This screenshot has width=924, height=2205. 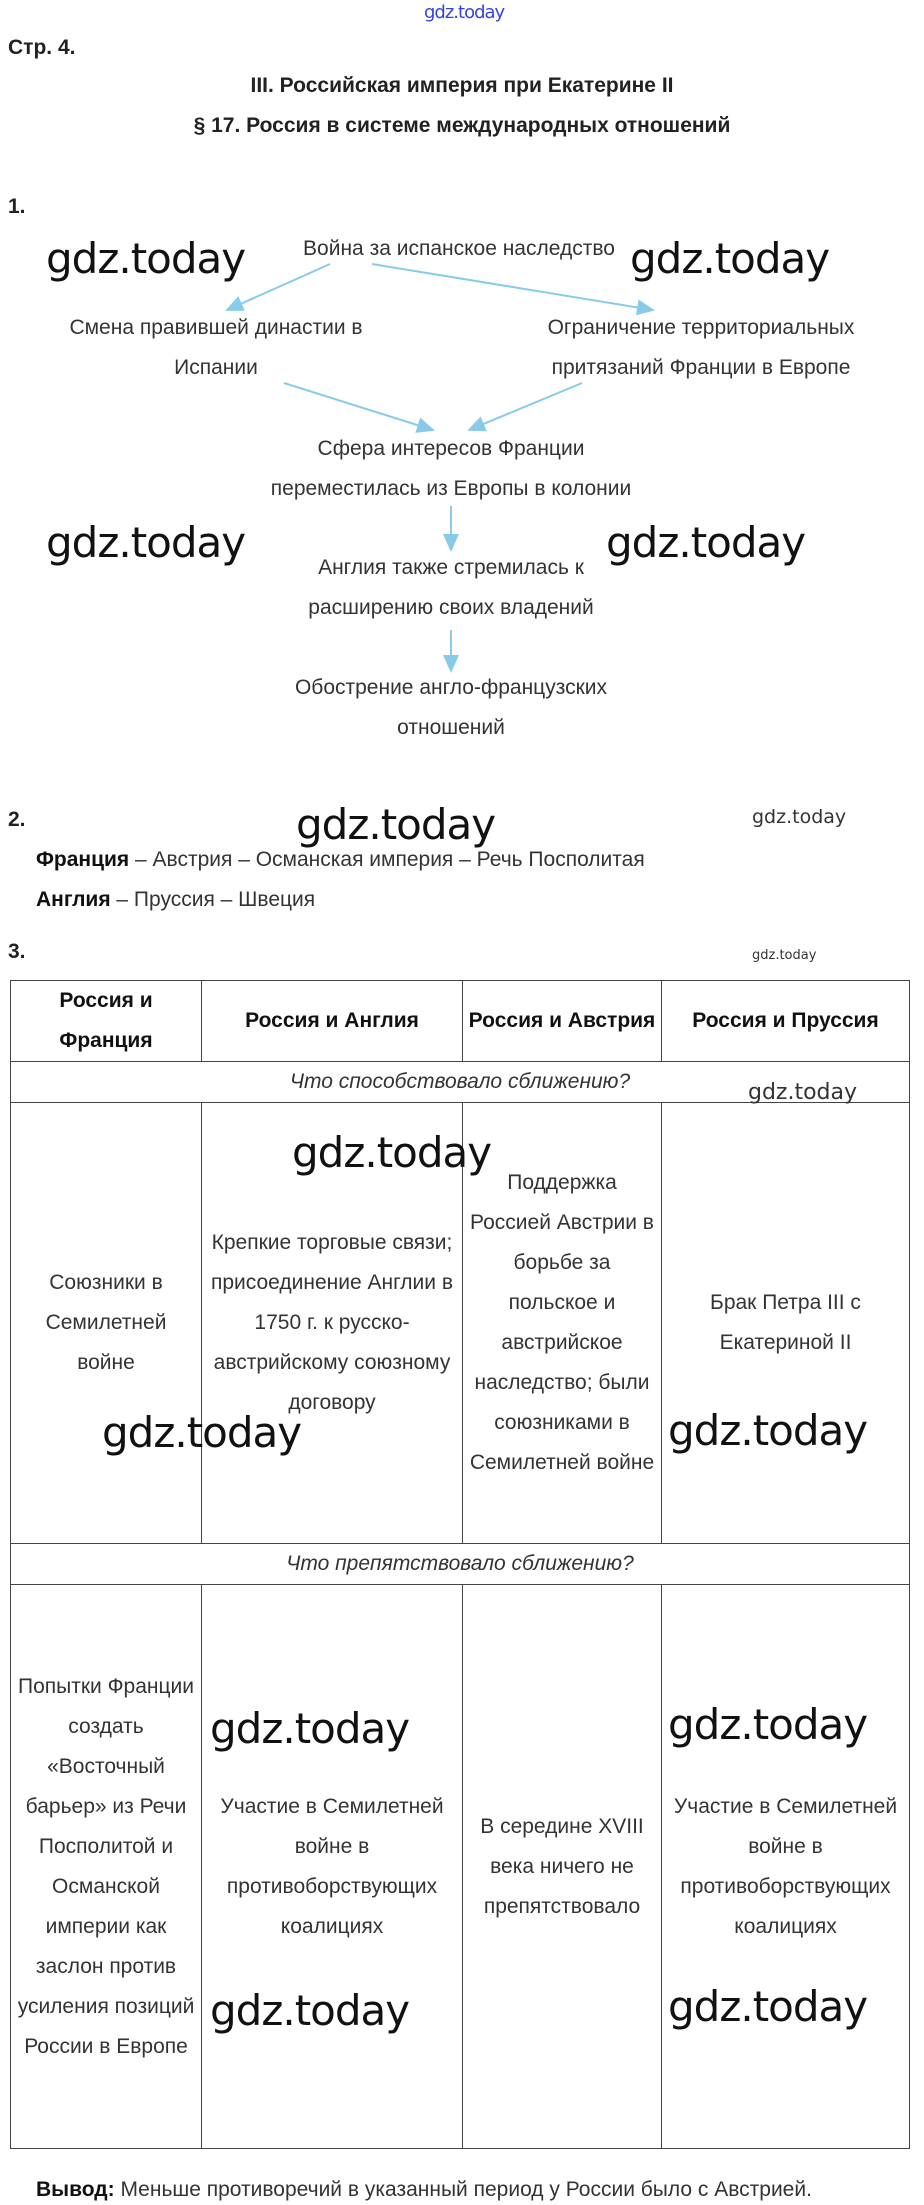 I want to click on table-cell: Союзники в Семилетней войне, so click(x=106, y=1323).